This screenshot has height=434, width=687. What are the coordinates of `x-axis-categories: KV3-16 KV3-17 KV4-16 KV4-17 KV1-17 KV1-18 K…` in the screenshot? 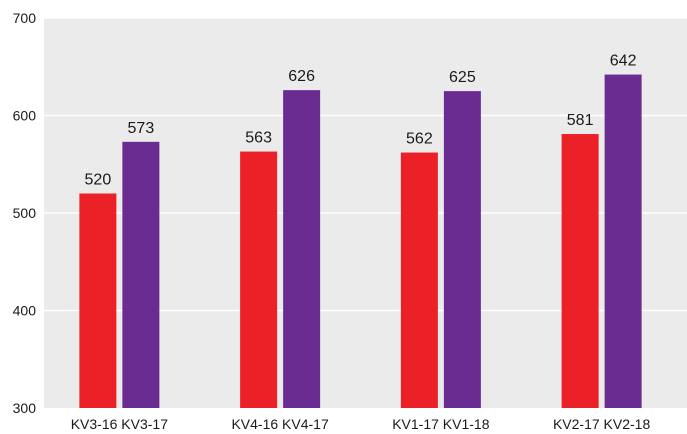 It's located at (361, 424).